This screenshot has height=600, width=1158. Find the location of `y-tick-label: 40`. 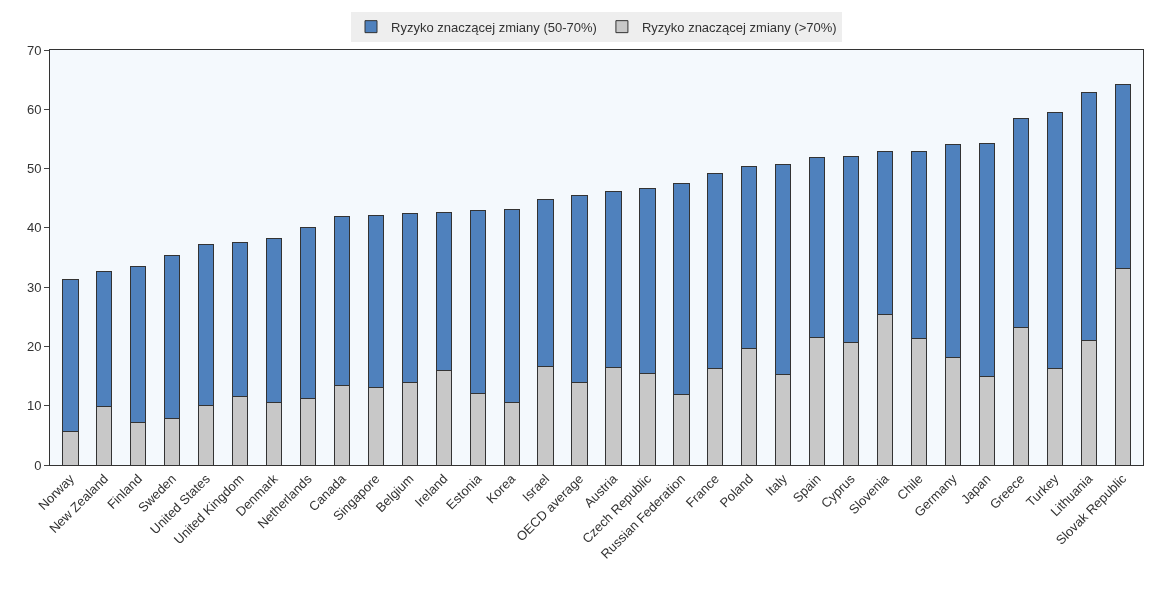

y-tick-label: 40 is located at coordinates (34, 228).